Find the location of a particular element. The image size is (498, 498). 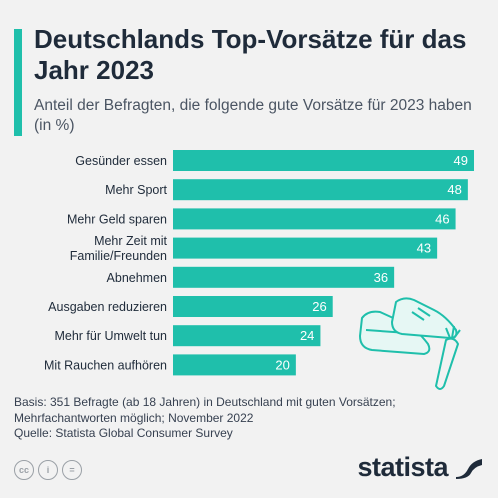

bar-value-label: 43 is located at coordinates (424, 248).